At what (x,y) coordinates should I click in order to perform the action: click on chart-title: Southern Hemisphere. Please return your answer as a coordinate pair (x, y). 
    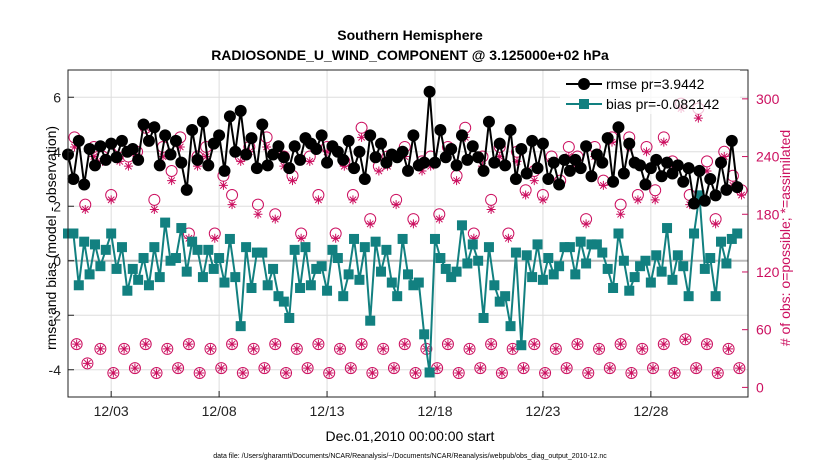
    Looking at the image, I should click on (410, 35).